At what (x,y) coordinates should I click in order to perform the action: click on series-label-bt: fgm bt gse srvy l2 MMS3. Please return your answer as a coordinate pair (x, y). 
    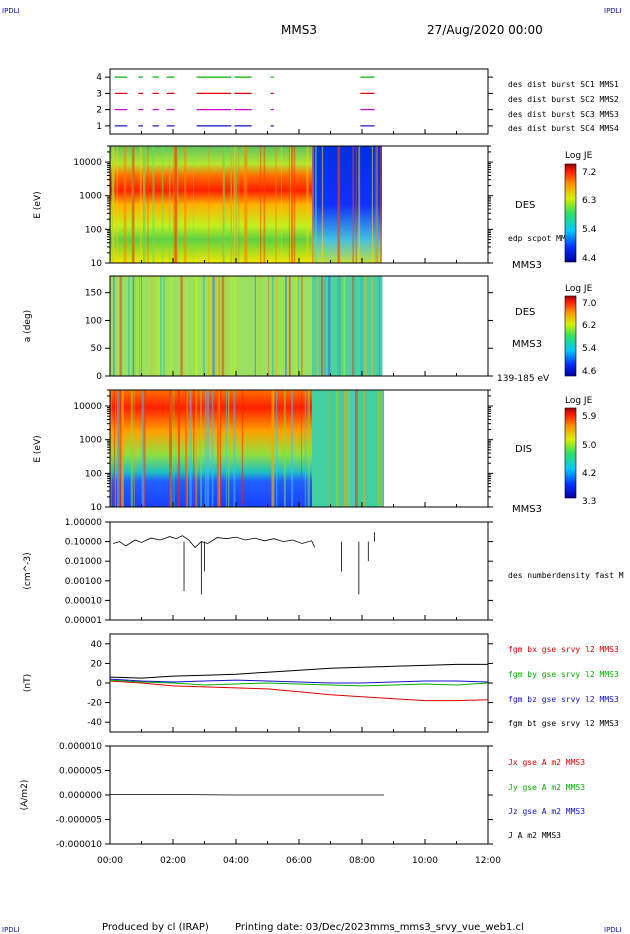
    Looking at the image, I should click on (563, 723).